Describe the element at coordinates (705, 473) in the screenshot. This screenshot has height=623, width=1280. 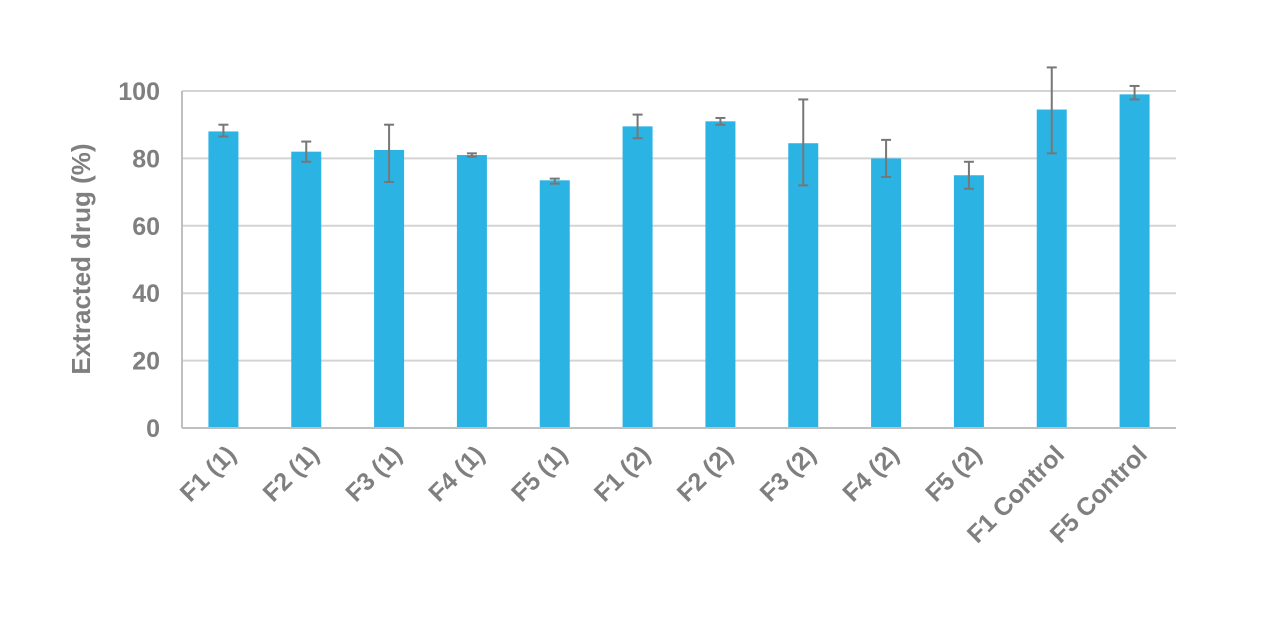
I see `x-tick-label: F2 (2)` at that location.